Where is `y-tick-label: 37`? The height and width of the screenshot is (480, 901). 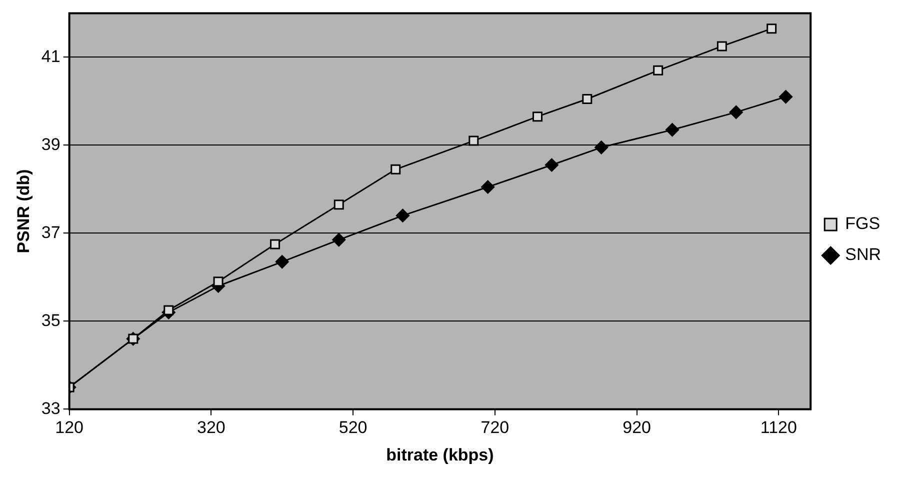 y-tick-label: 37 is located at coordinates (50, 232).